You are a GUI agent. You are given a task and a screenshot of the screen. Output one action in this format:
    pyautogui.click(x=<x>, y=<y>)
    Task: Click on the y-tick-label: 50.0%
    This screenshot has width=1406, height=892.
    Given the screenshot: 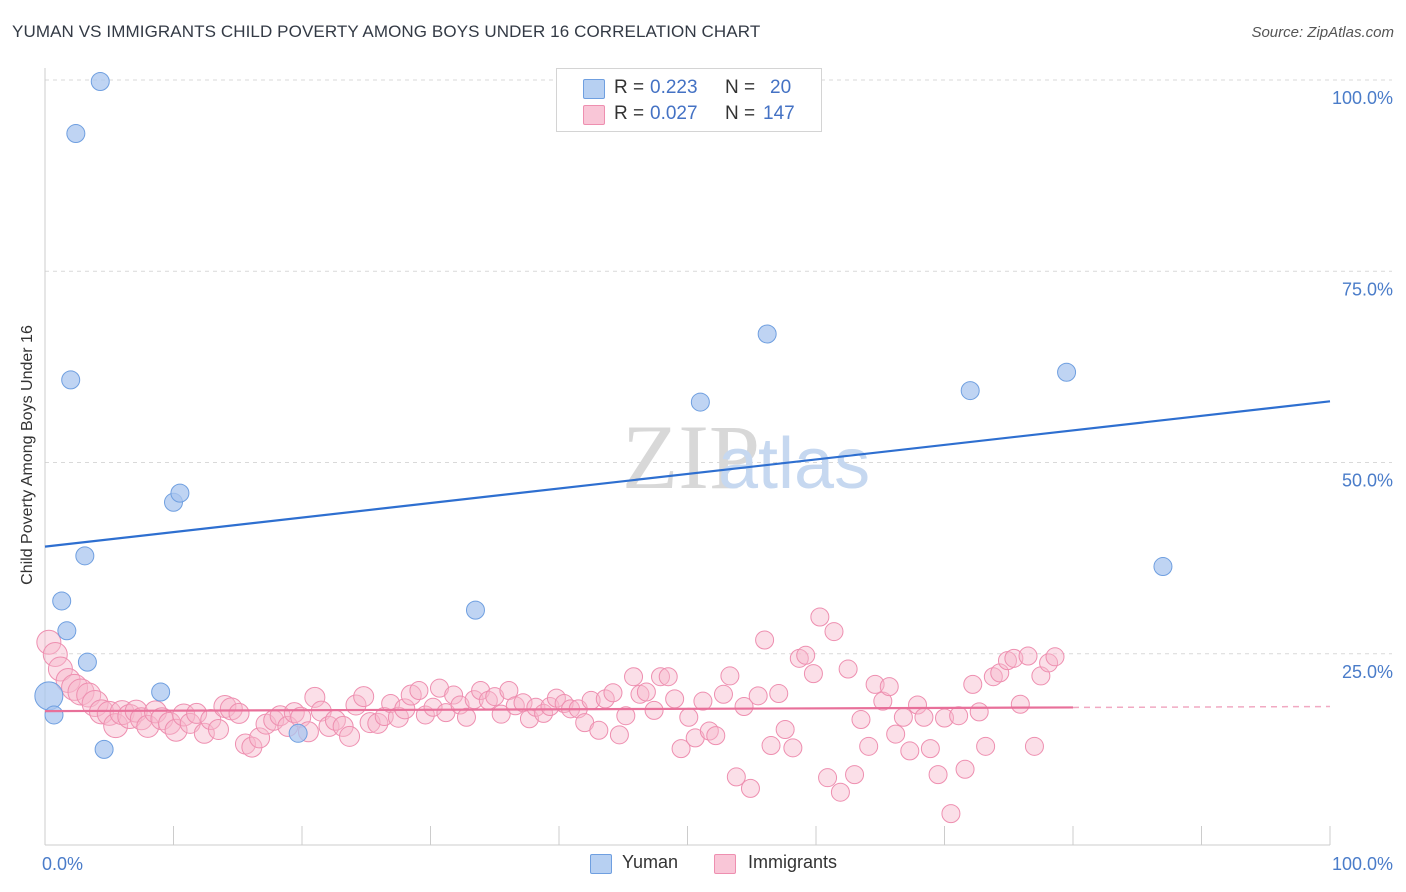 What is the action you would take?
    pyautogui.click(x=1367, y=481)
    